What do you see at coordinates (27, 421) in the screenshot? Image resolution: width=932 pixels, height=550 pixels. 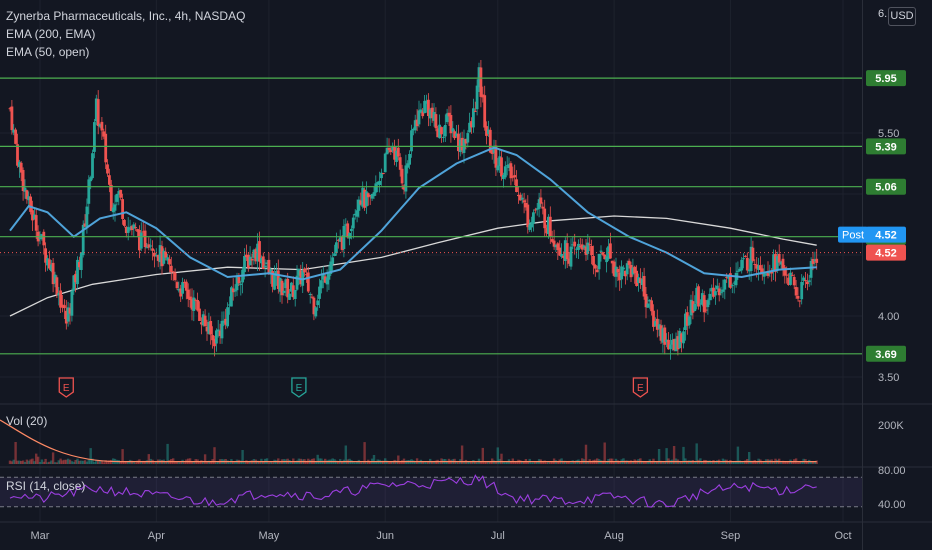 I see `volume-legend: Vol (20)` at bounding box center [27, 421].